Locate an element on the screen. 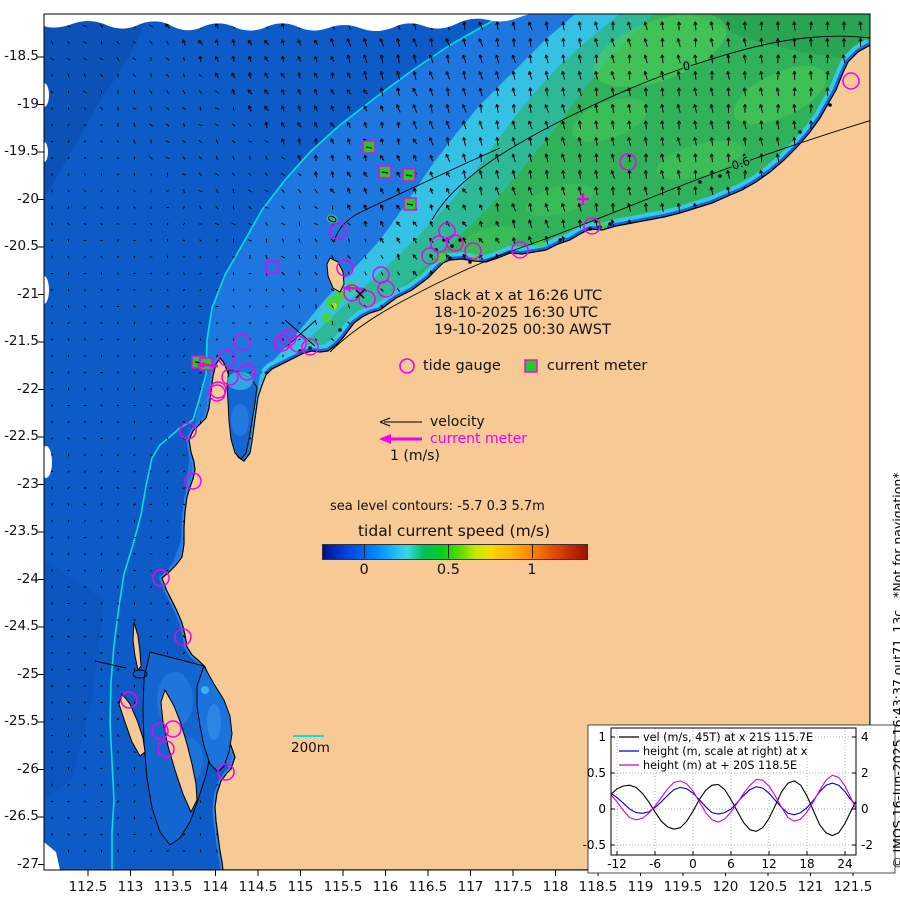 The height and width of the screenshot is (908, 900). y-axis-tick-label: -24 is located at coordinates (27, 578).